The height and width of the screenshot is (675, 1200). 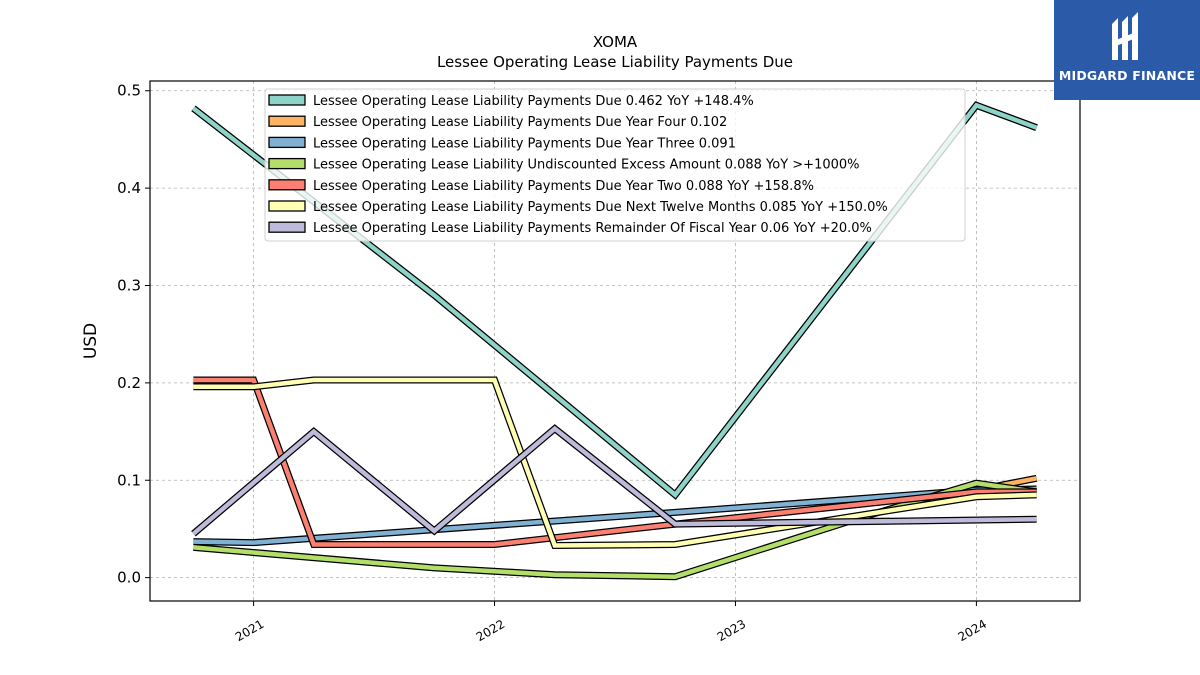 What do you see at coordinates (129, 91) in the screenshot?
I see `y-tick-label: 0.5` at bounding box center [129, 91].